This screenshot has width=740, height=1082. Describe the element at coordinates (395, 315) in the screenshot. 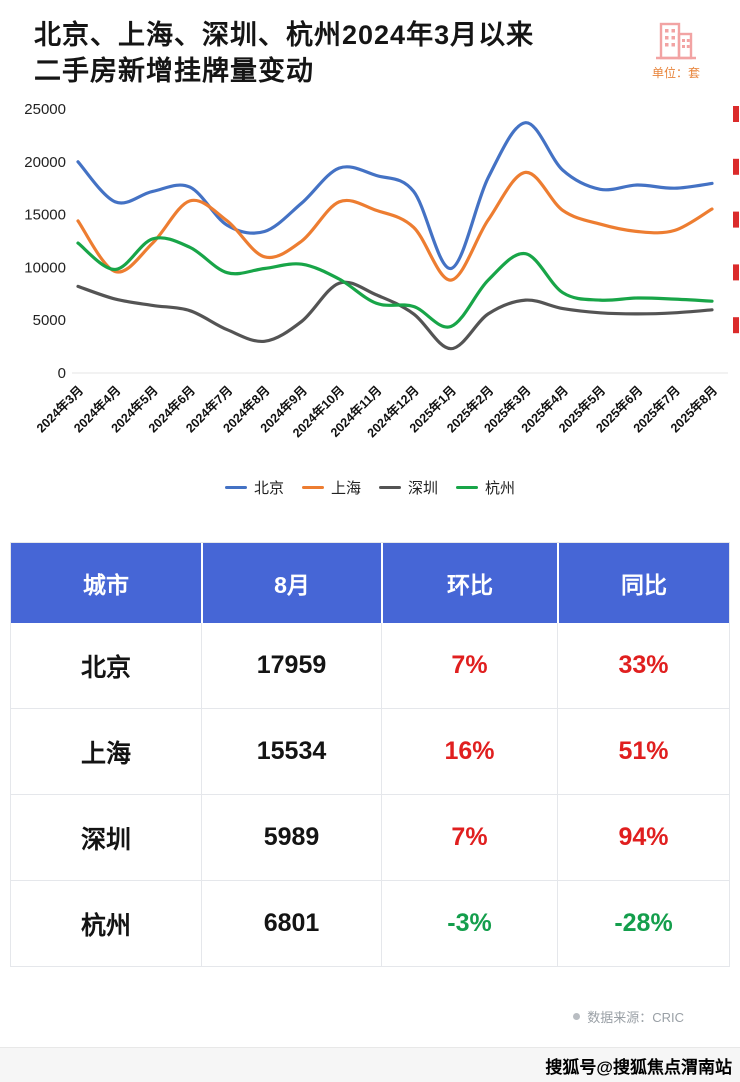

I see `series-line-深圳` at that location.